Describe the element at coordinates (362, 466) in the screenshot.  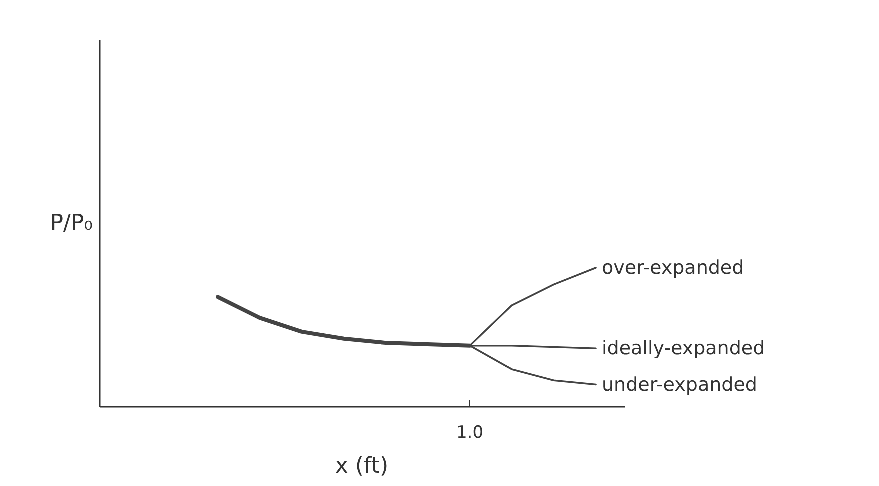
I see `x-axis-title: x (ft)` at that location.